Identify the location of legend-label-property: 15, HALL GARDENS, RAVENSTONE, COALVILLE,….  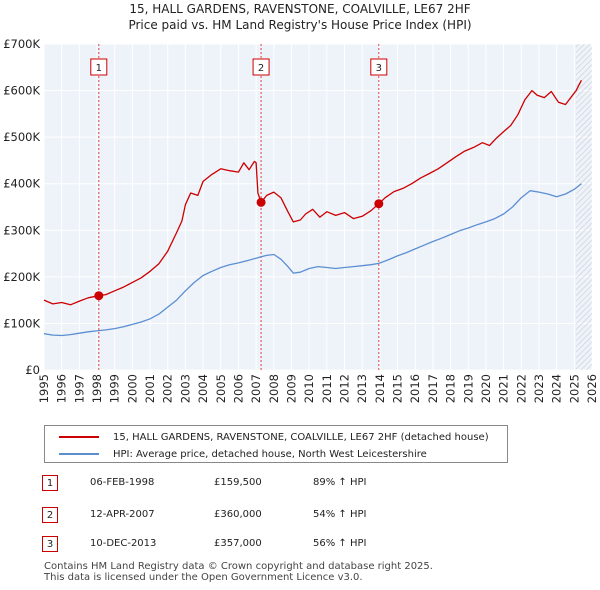
(301, 437).